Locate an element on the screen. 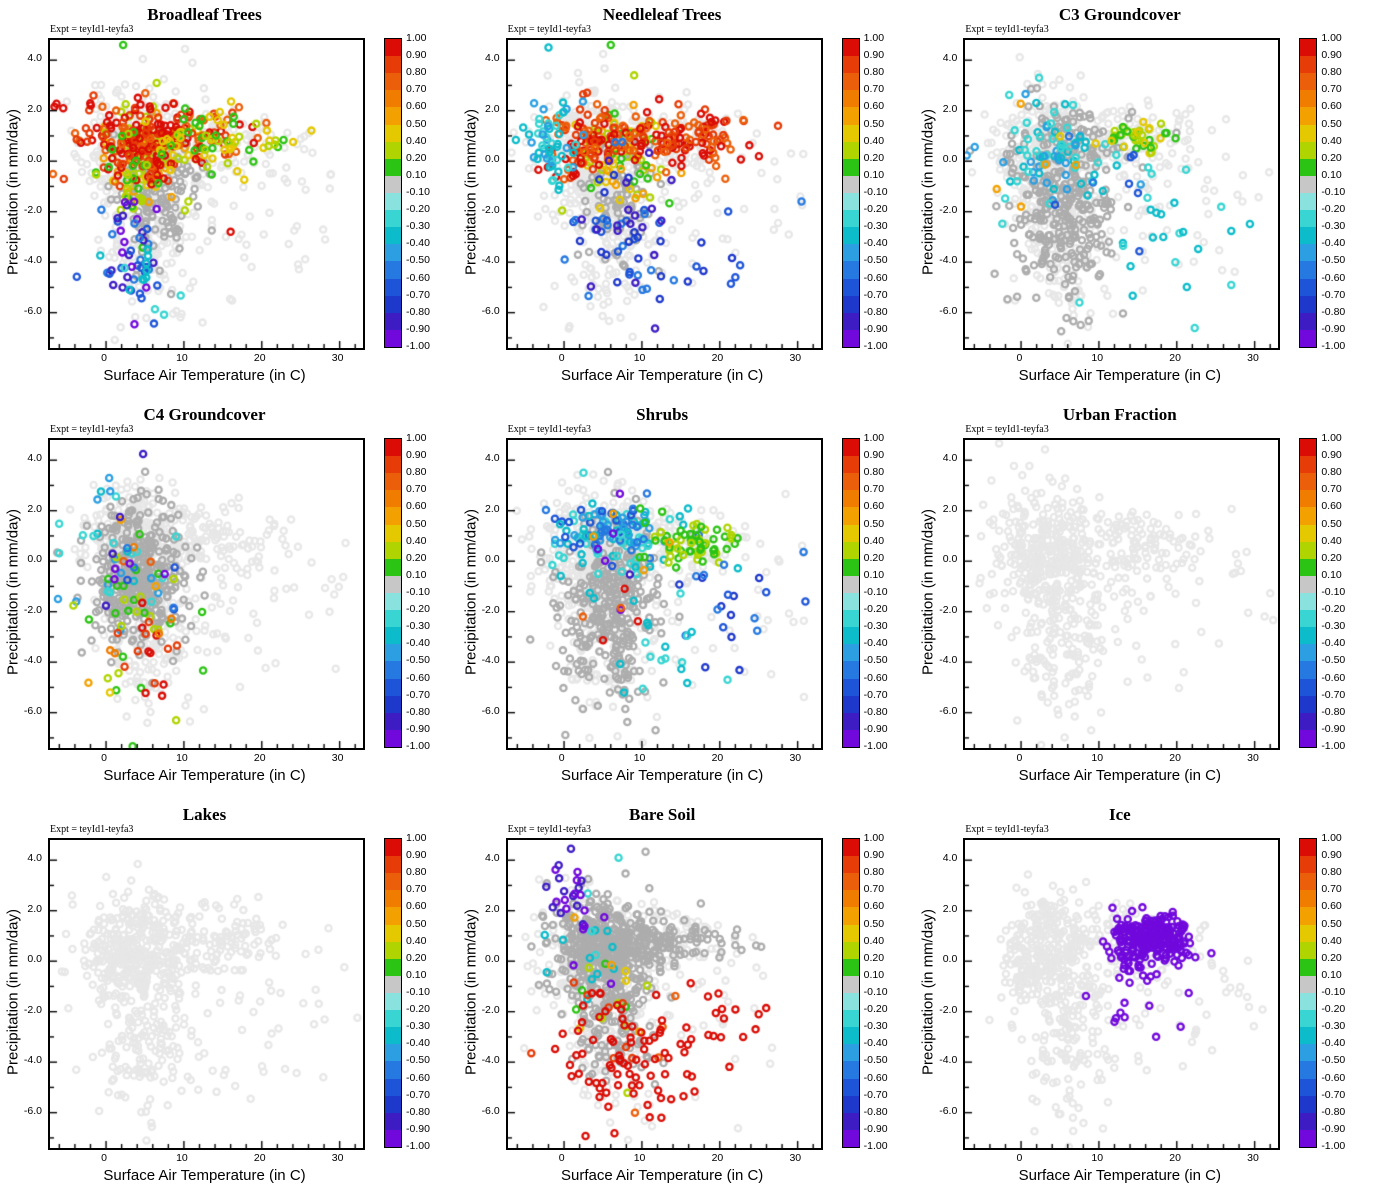 Image resolution: width=1373 pixels, height=1200 pixels. panel-title: Shrubs is located at coordinates (662, 414).